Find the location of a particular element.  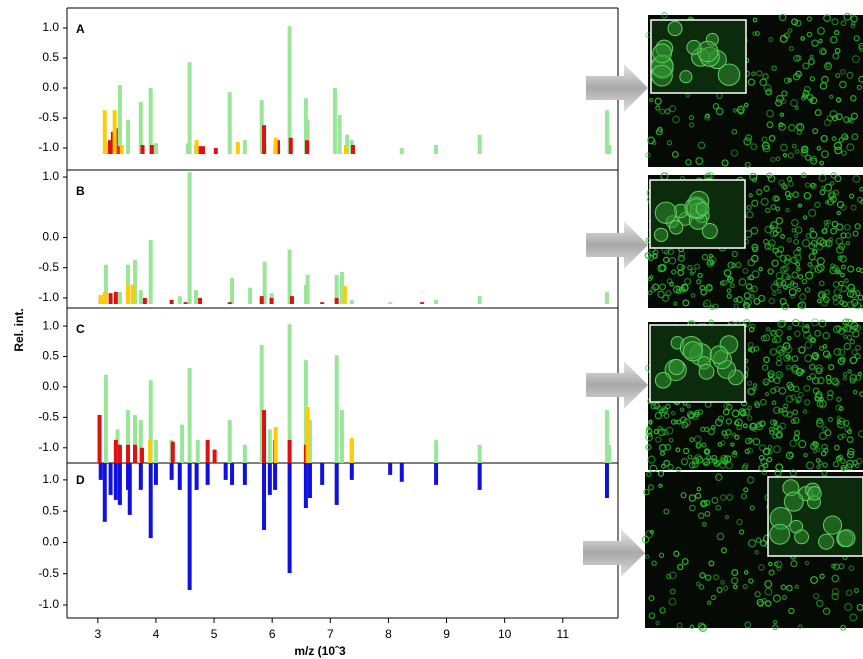

y-tick-label: -0.5 is located at coordinates (48, 573).